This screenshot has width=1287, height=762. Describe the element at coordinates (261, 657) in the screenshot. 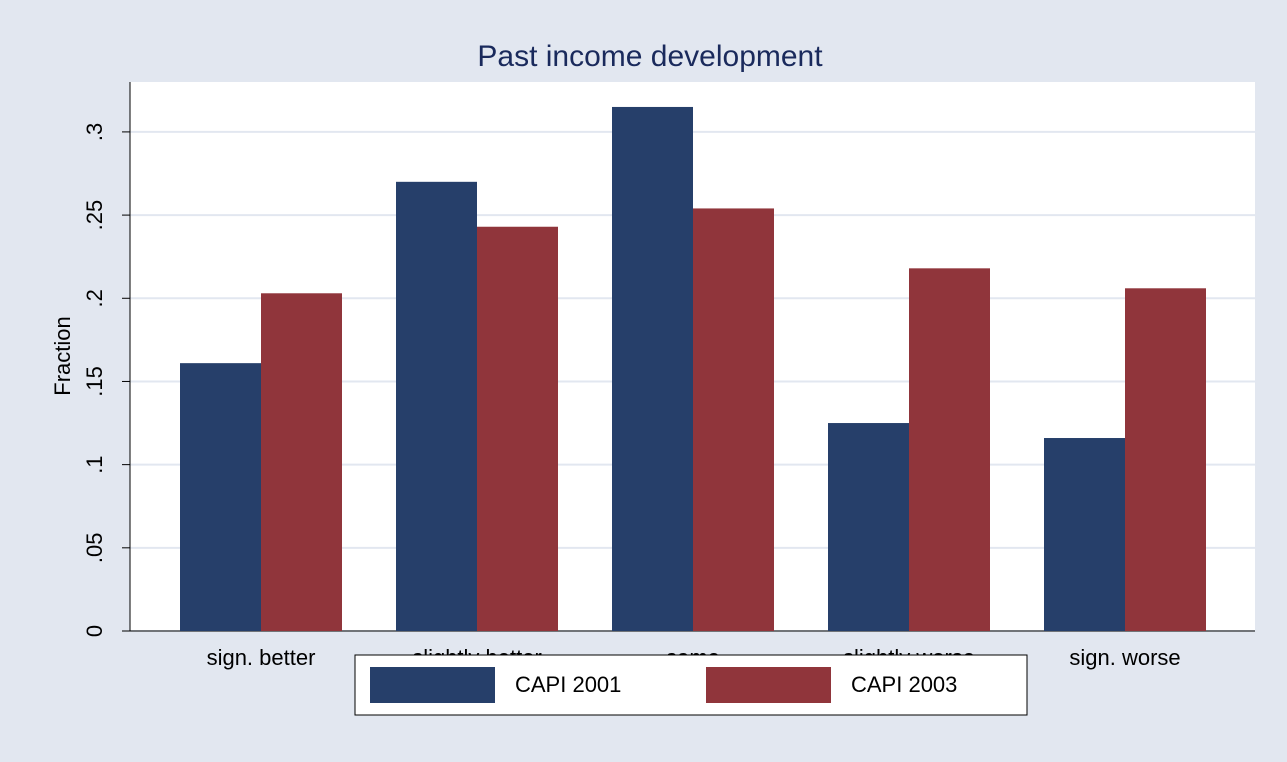

I see `x-tick-label: sign. better` at that location.